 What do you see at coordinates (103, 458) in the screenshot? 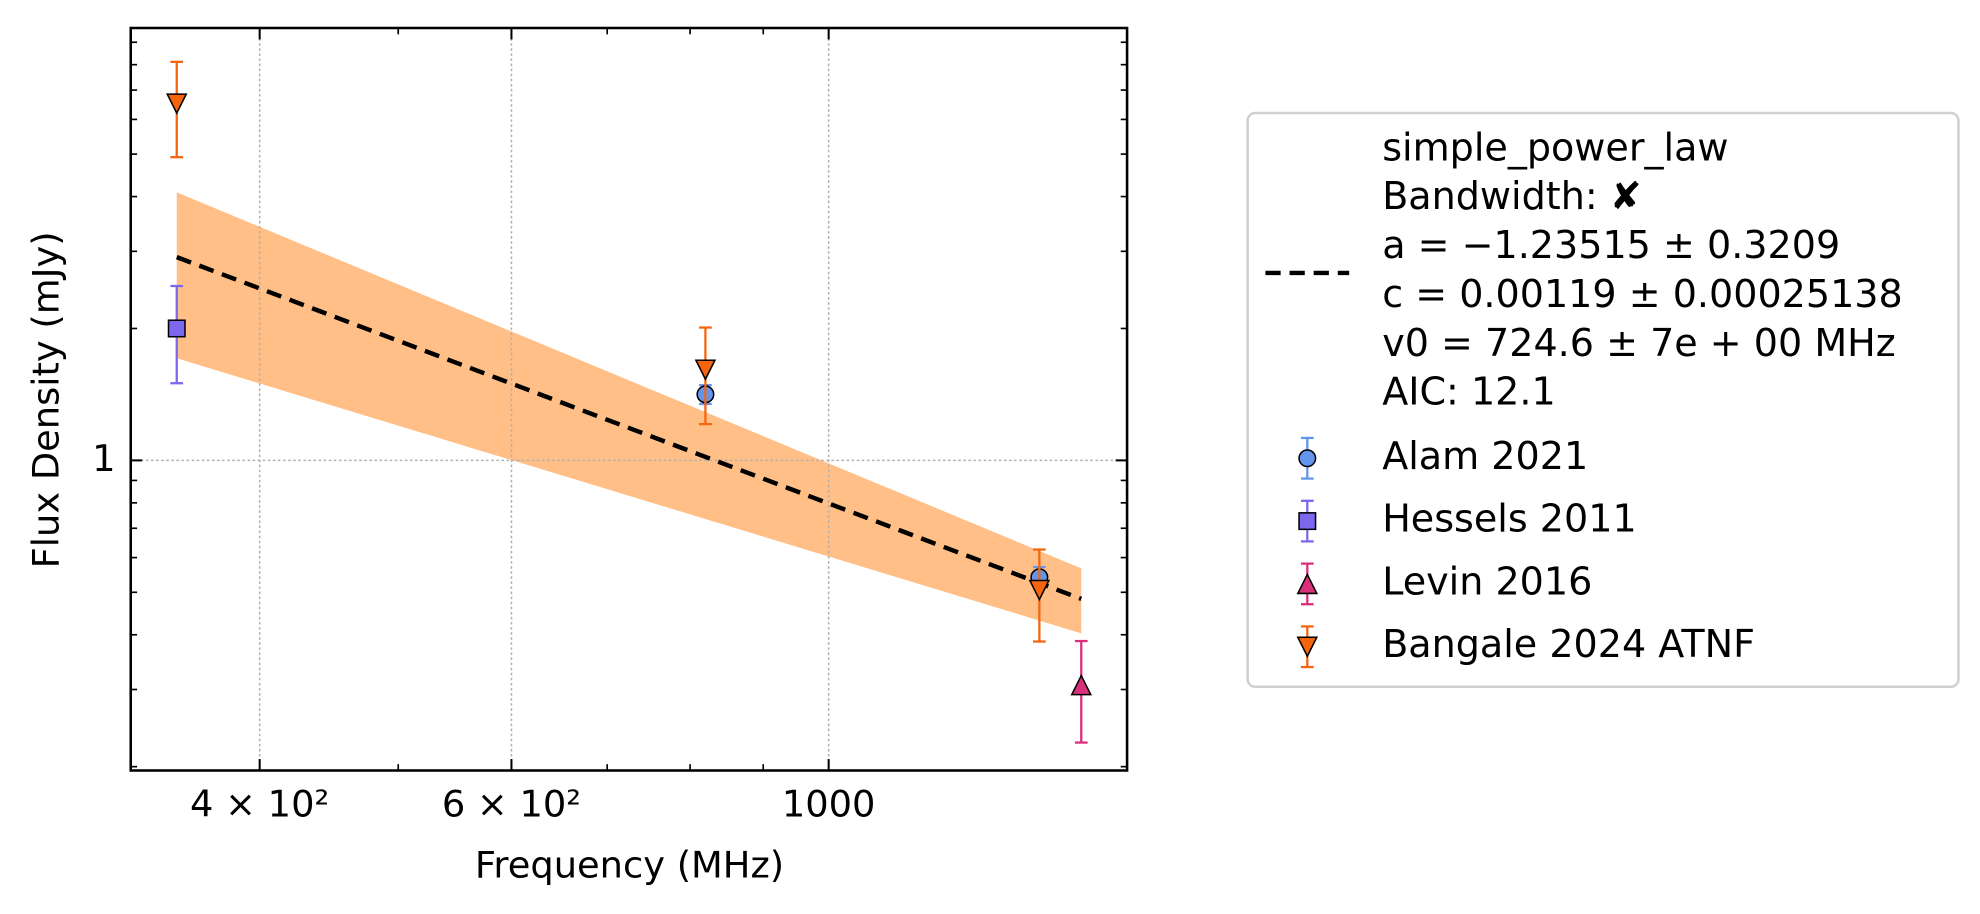
I see `y-tick-label: 1` at bounding box center [103, 458].